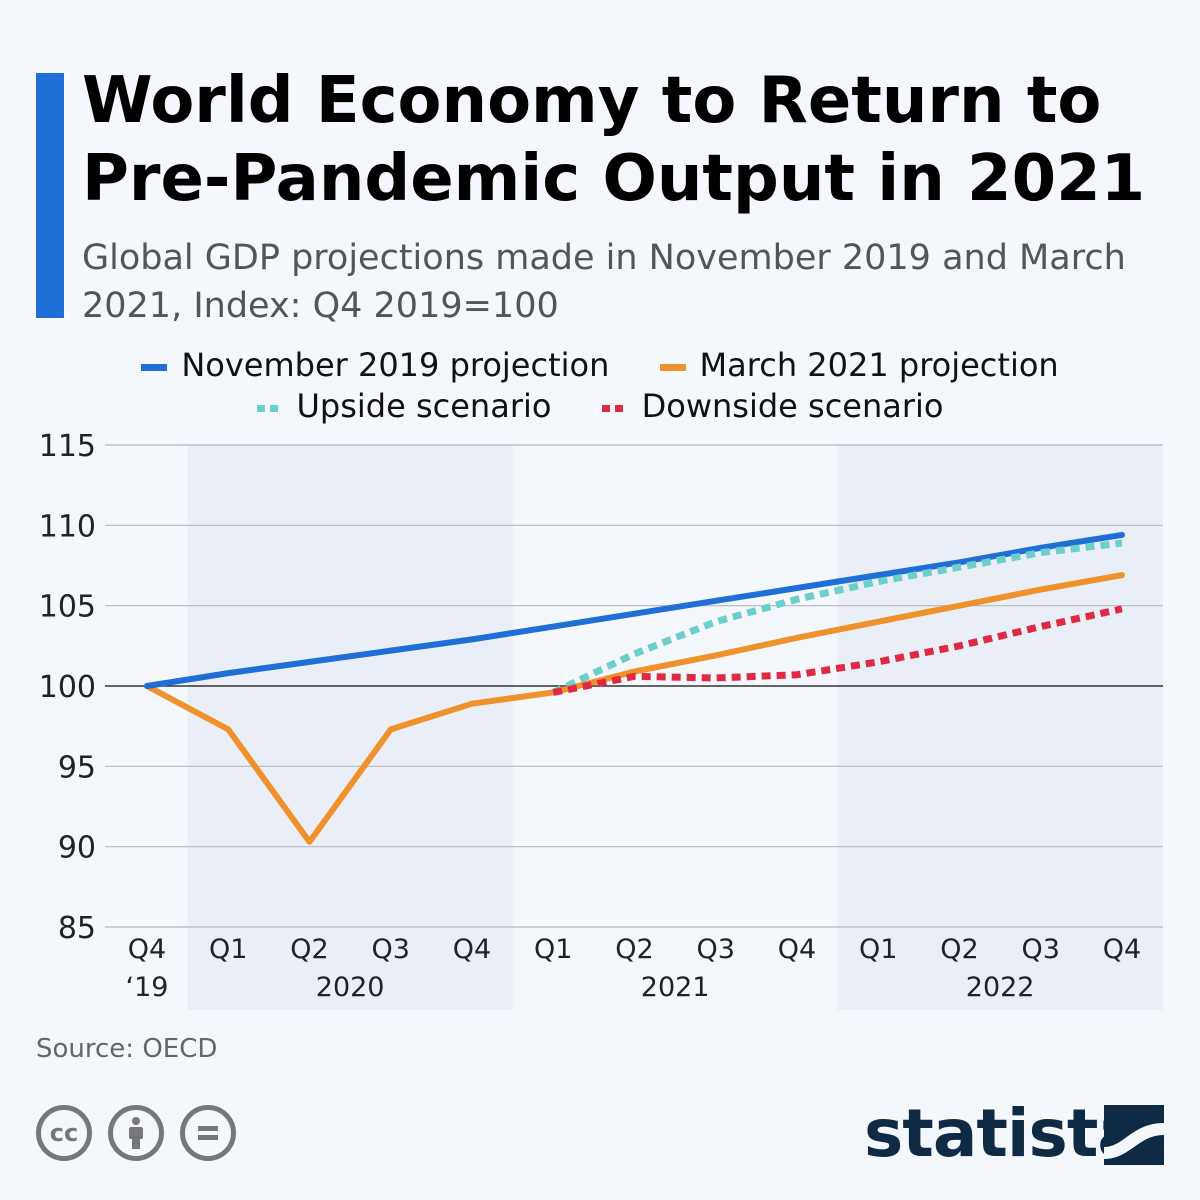 Image resolution: width=1200 pixels, height=1200 pixels. Describe the element at coordinates (64, 1133) in the screenshot. I see `cc-icon: cc` at that location.